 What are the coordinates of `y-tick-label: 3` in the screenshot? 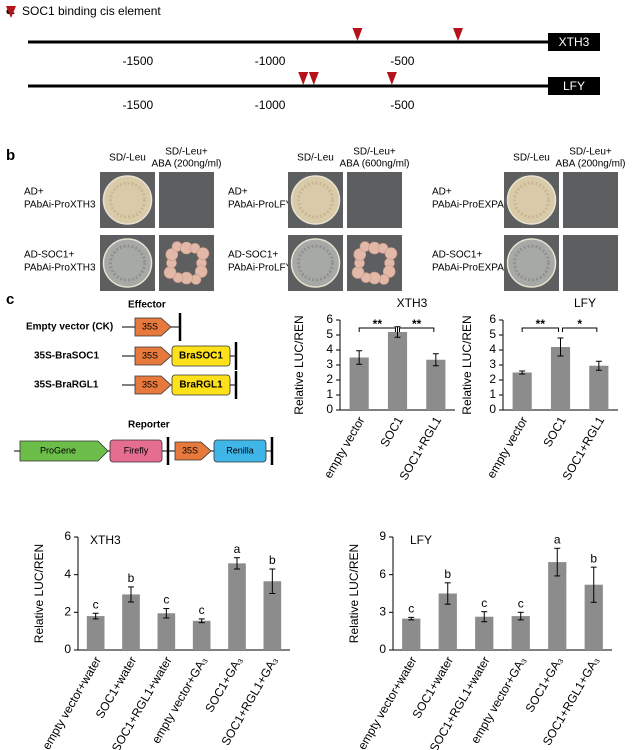 It's located at (382, 612).